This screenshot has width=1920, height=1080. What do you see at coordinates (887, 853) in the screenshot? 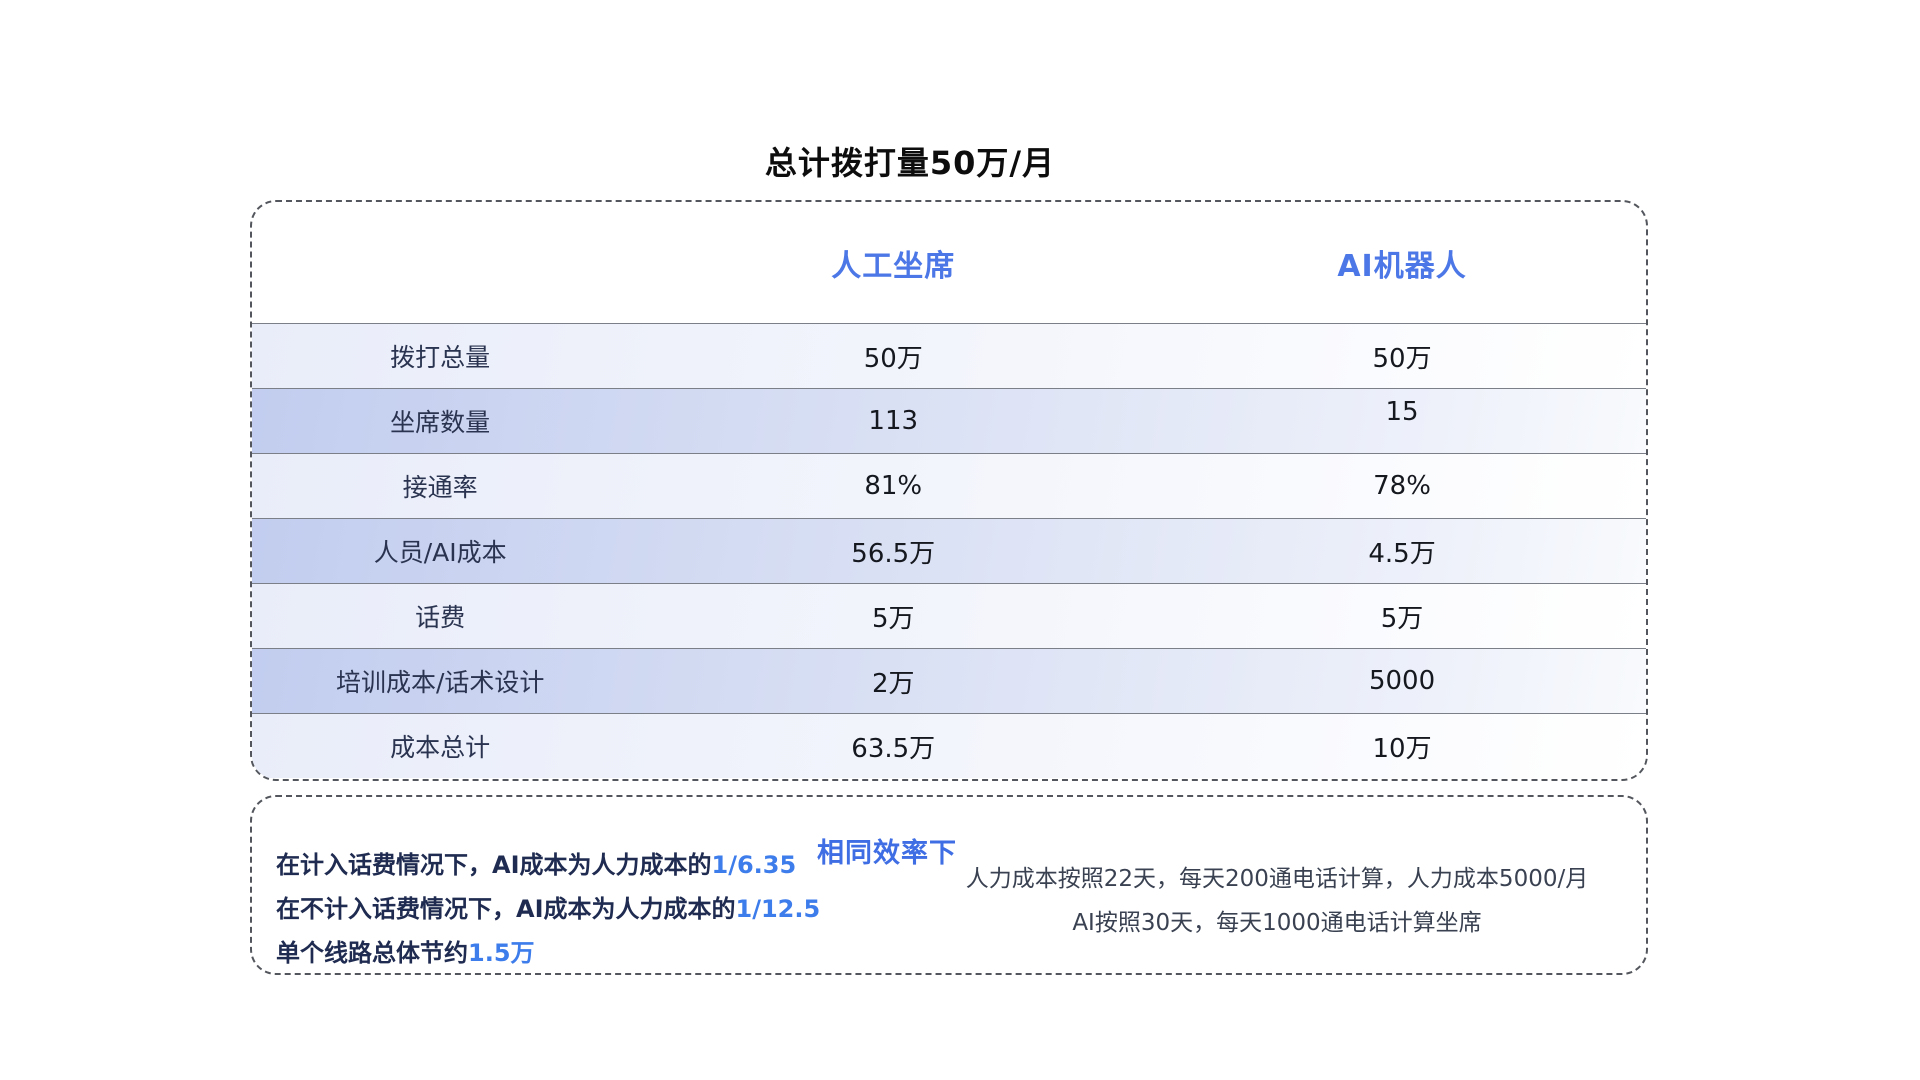
I see `efficiency-title: 相同效率下` at bounding box center [887, 853].